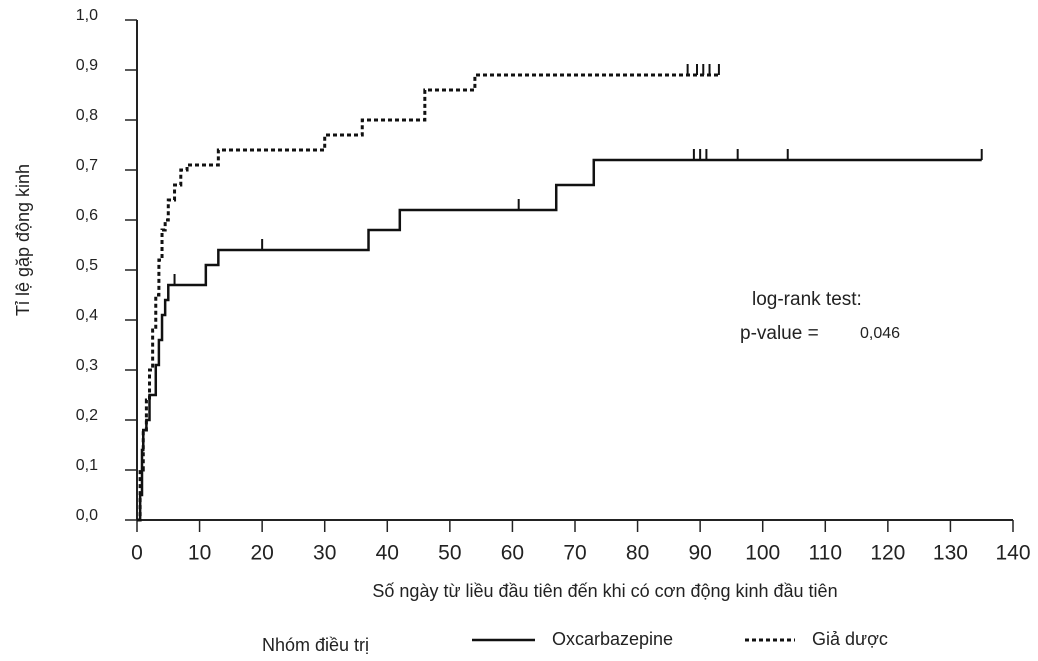  Describe the element at coordinates (199, 553) in the screenshot. I see `x-tick-label: 10` at that location.